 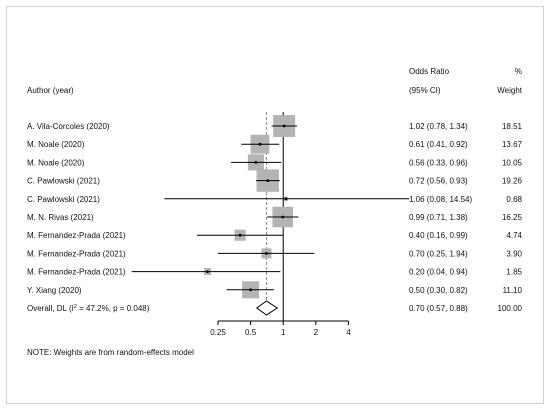 I want to click on x-tick-label: 0.25, so click(x=218, y=332).